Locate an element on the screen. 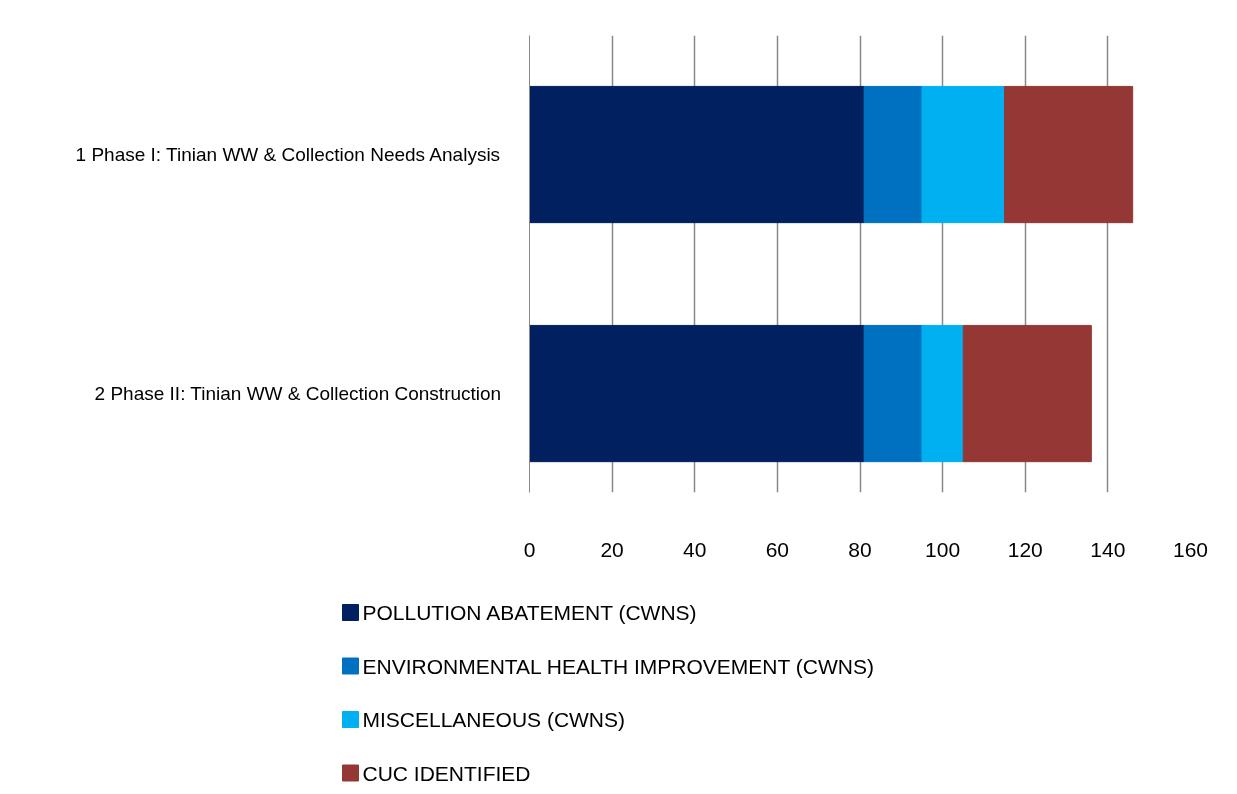 The width and height of the screenshot is (1237, 794). x-tick-label: 0 is located at coordinates (529, 549).